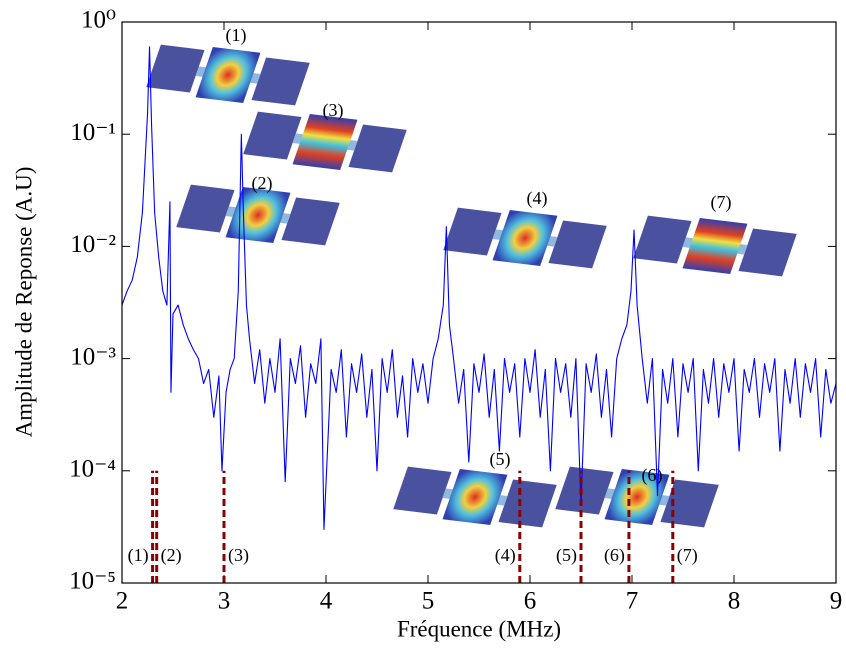 This screenshot has height=653, width=846. Describe the element at coordinates (92, 581) in the screenshot. I see `y-tick-label: 10⁻⁵` at that location.